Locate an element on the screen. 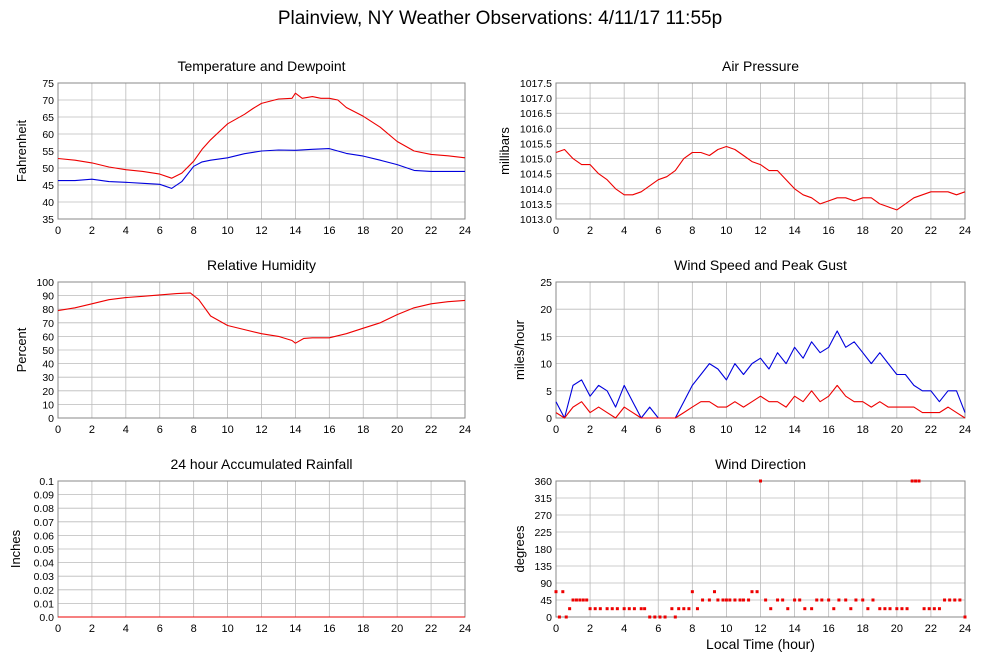  pressure-y-tick-label: 1014.0 is located at coordinates (536, 190).